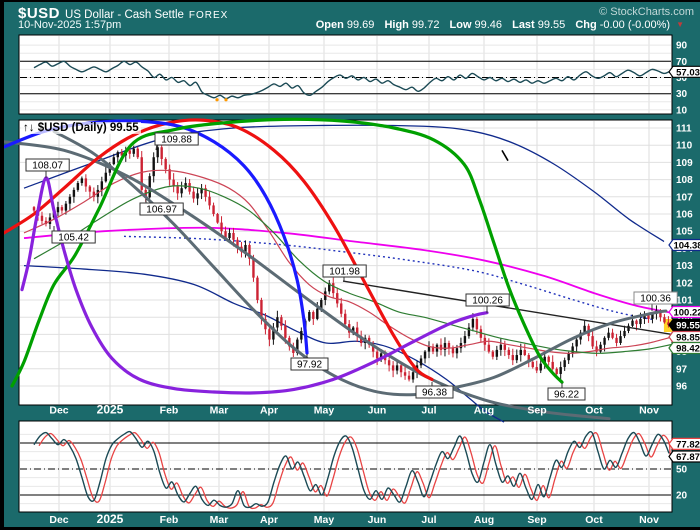 The image size is (700, 530). Describe the element at coordinates (219, 520) in the screenshot. I see `x-axis-month-label: Mar` at that location.